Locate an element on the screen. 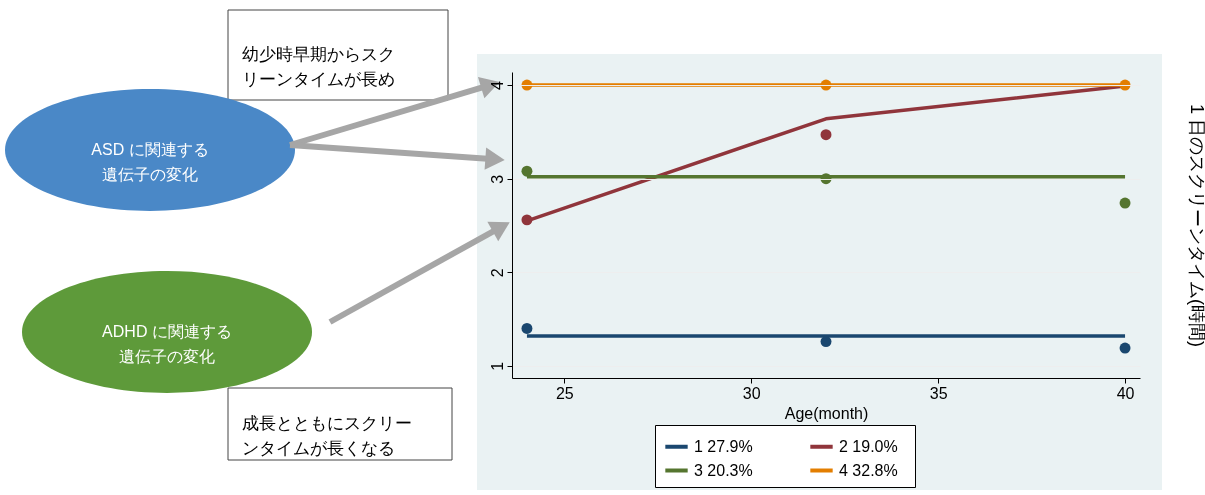  text: ADHD に関連する遺伝子の変化 is located at coordinates (167, 344).